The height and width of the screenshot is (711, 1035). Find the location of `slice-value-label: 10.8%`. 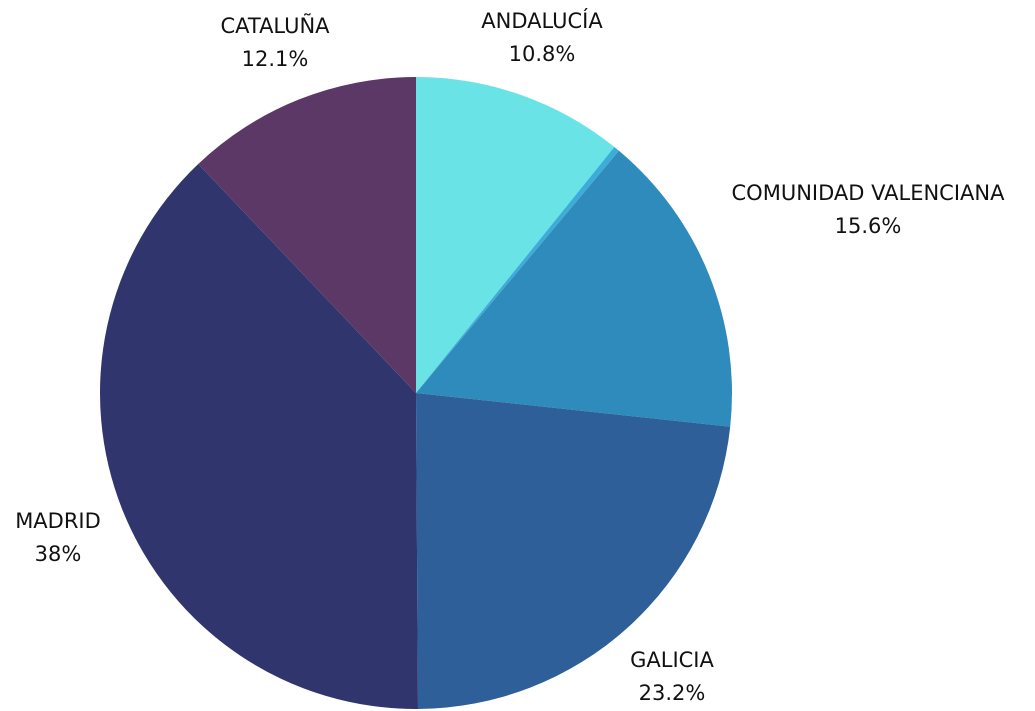

slice-value-label: 10.8% is located at coordinates (542, 54).